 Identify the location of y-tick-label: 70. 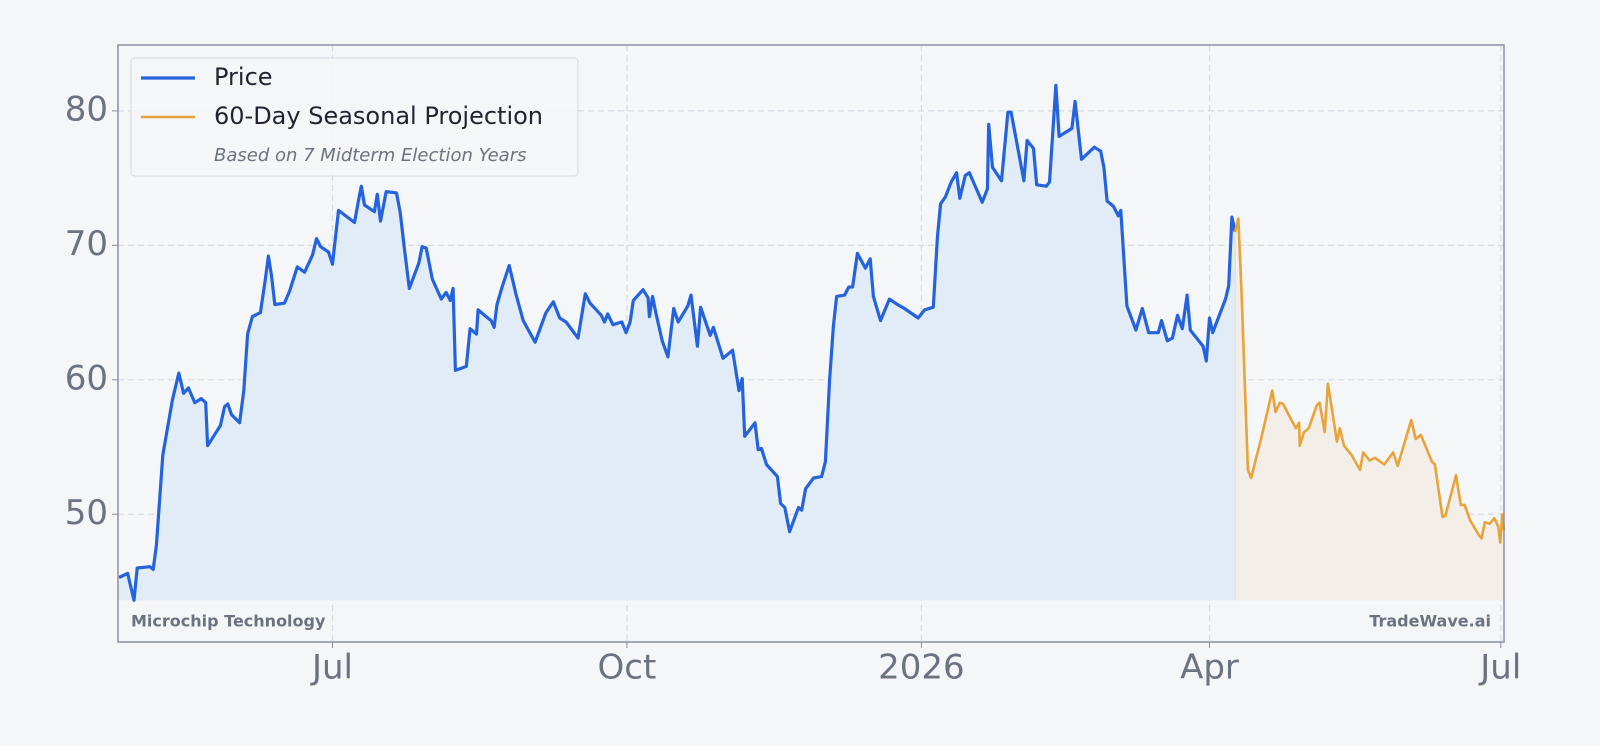
(86, 244).